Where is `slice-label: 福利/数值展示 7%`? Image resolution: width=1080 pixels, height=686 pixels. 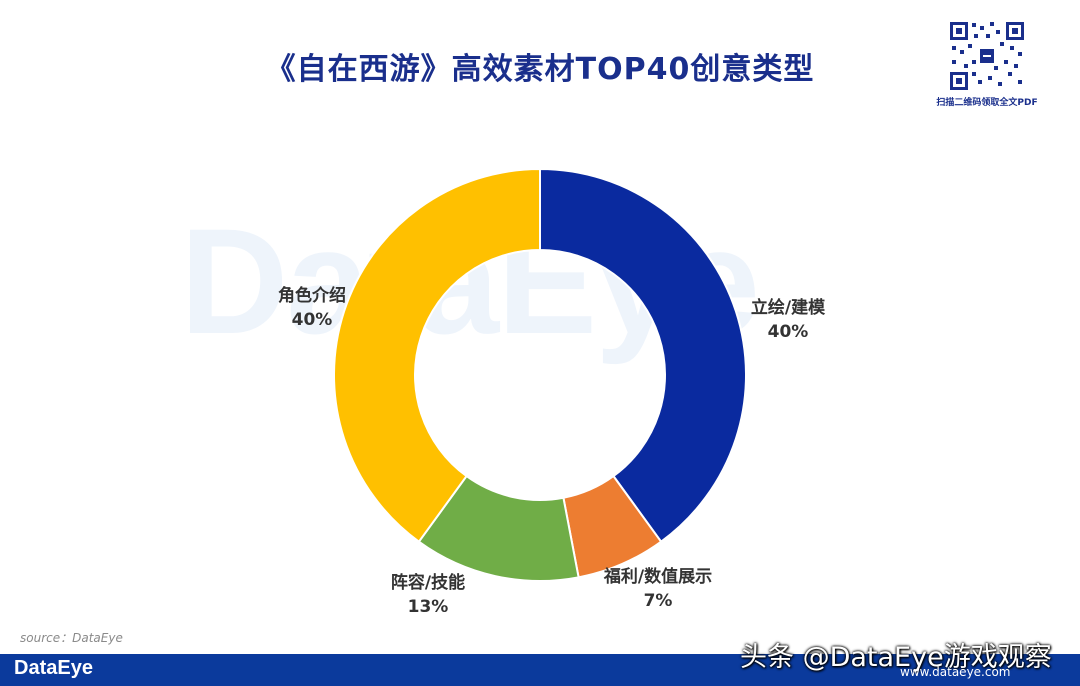
slice-label: 福利/数值展示 7% is located at coordinates (658, 589).